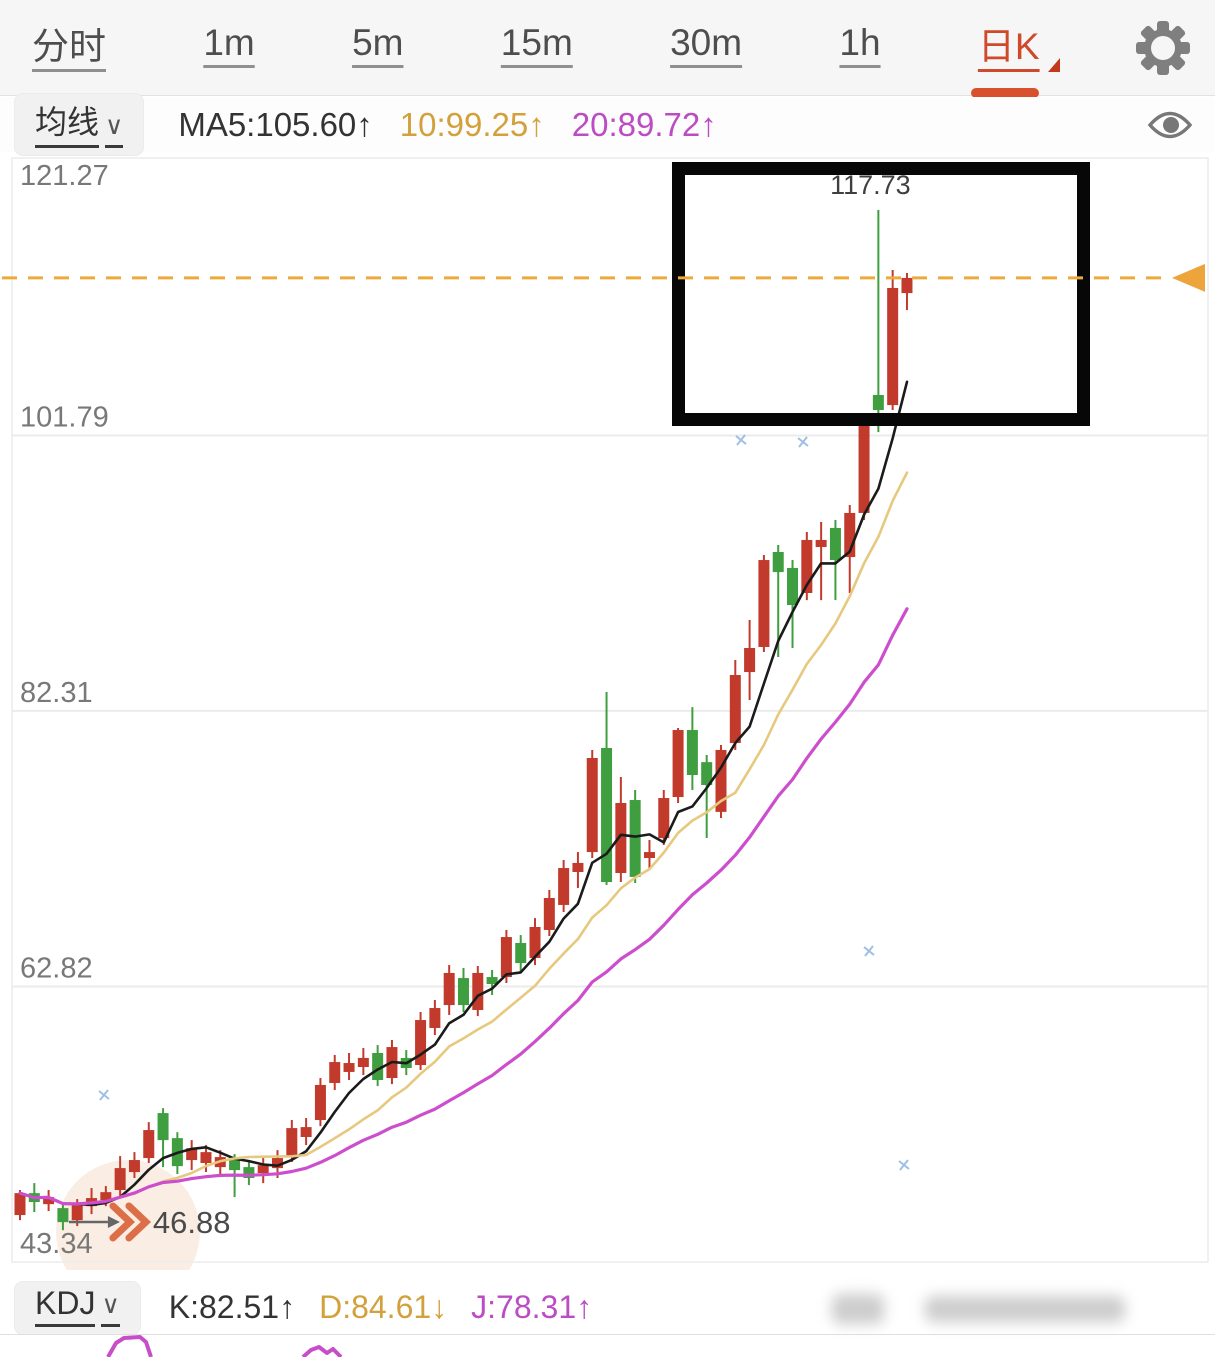 Image resolution: width=1215 pixels, height=1362 pixels. I want to click on y-axis-label: 62.82, so click(56, 969).